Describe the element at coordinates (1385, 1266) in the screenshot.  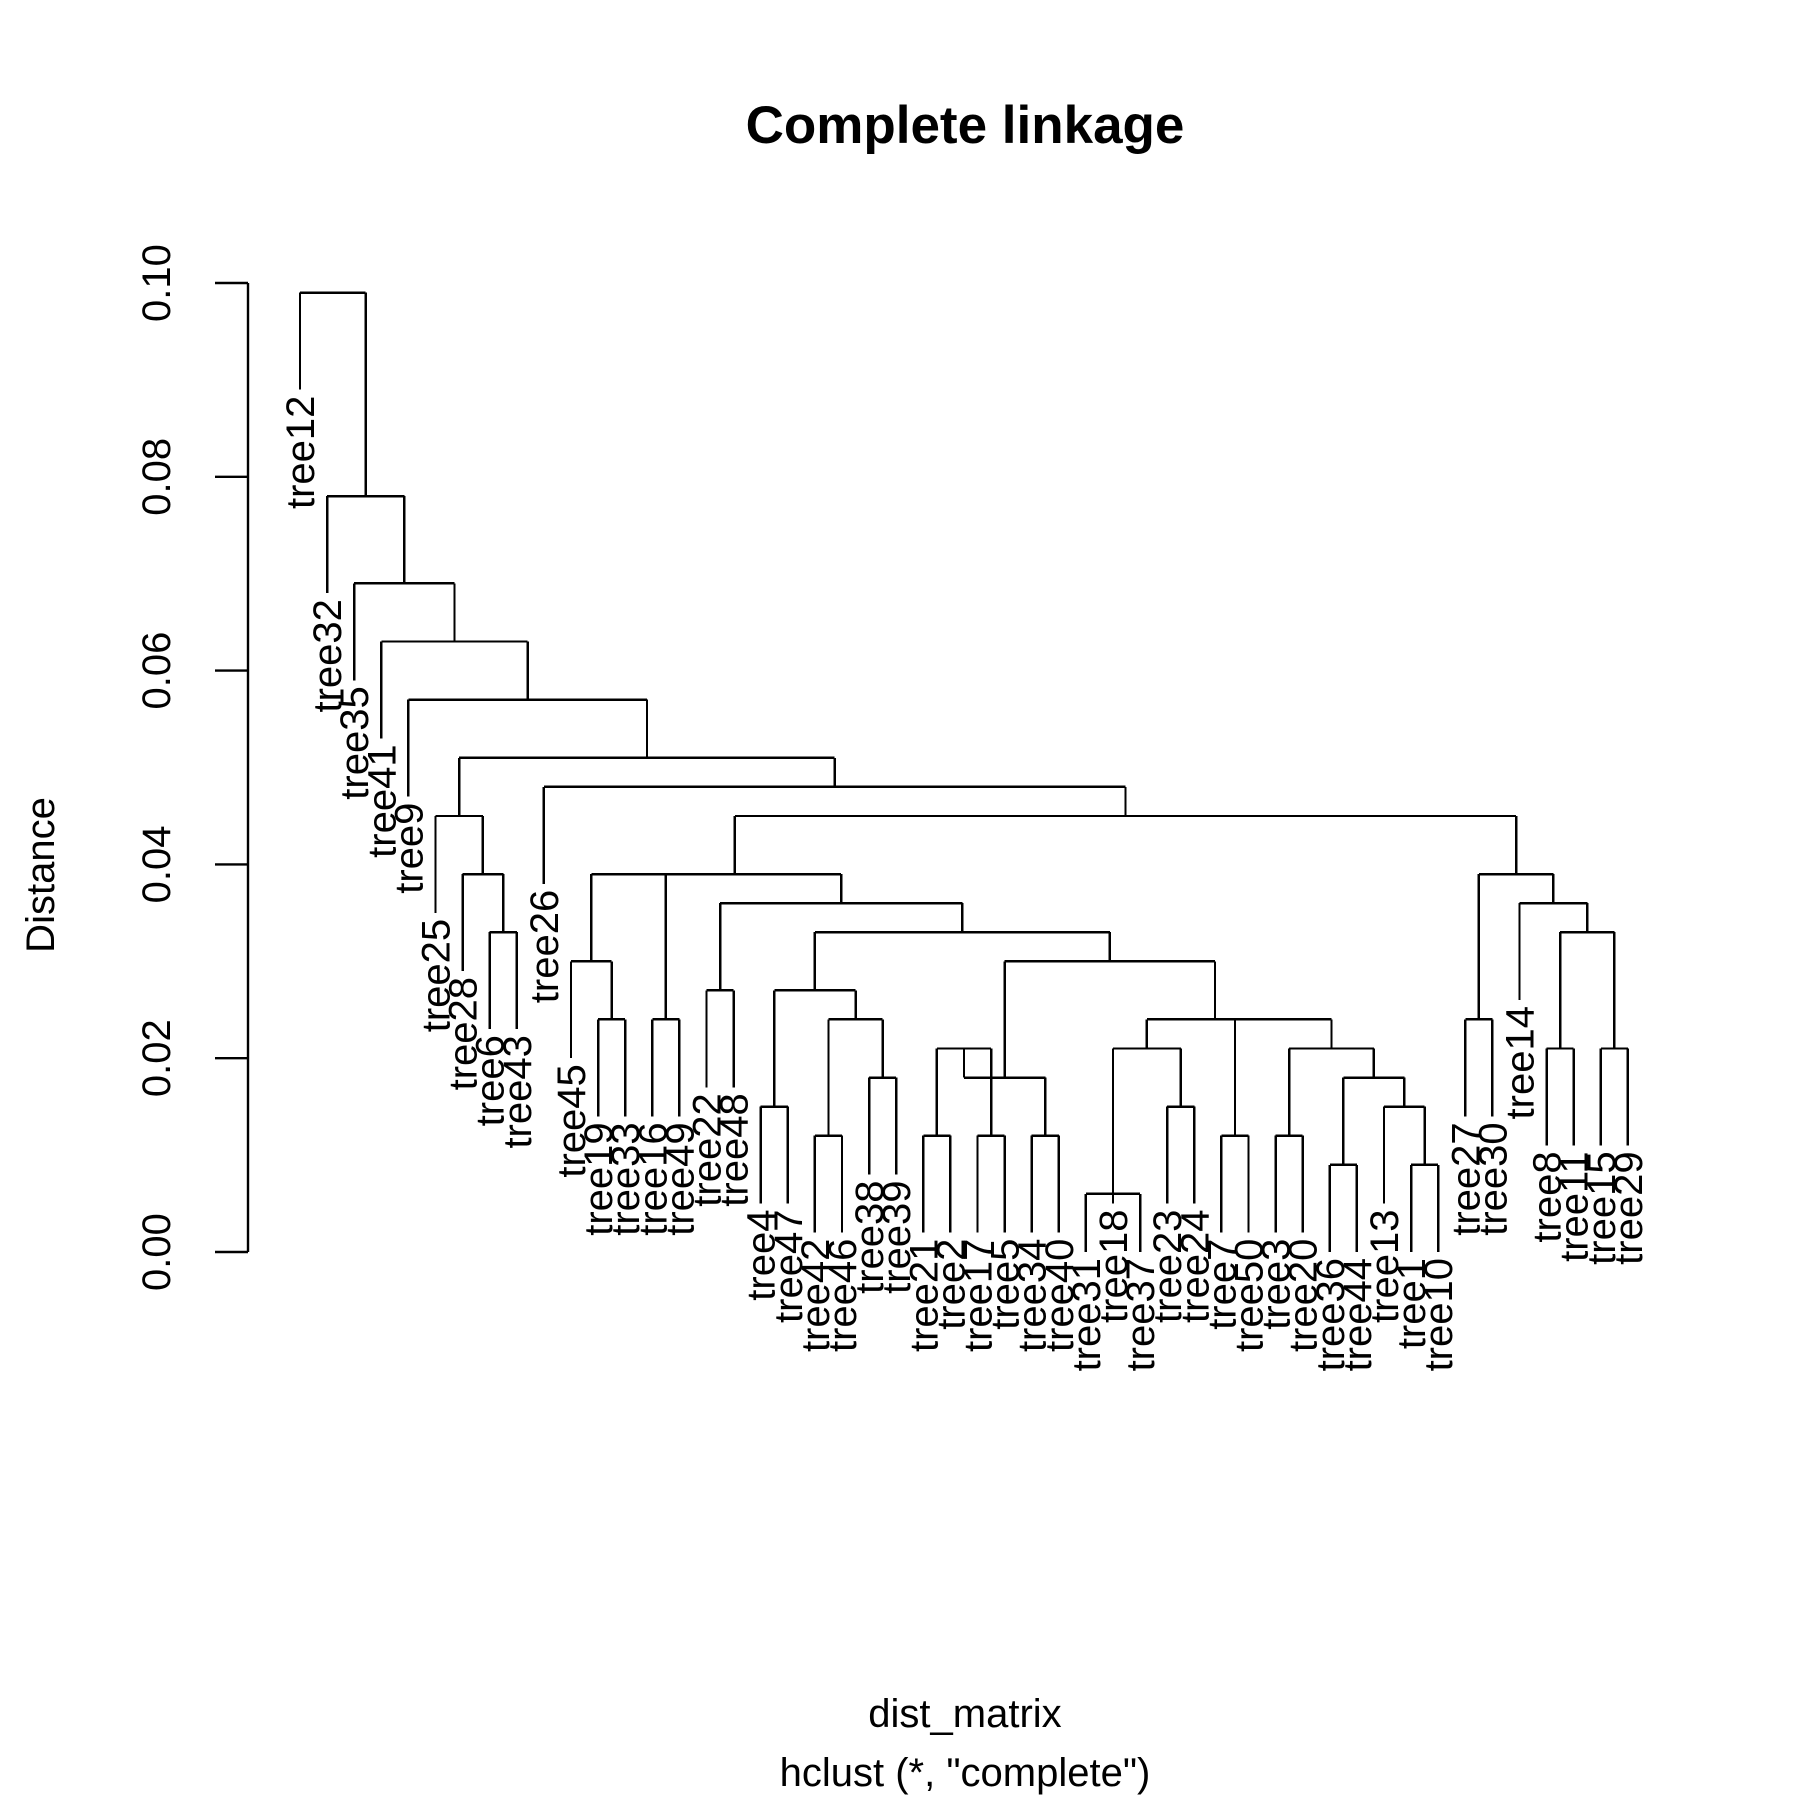
I see `leaf-label: tree13` at that location.